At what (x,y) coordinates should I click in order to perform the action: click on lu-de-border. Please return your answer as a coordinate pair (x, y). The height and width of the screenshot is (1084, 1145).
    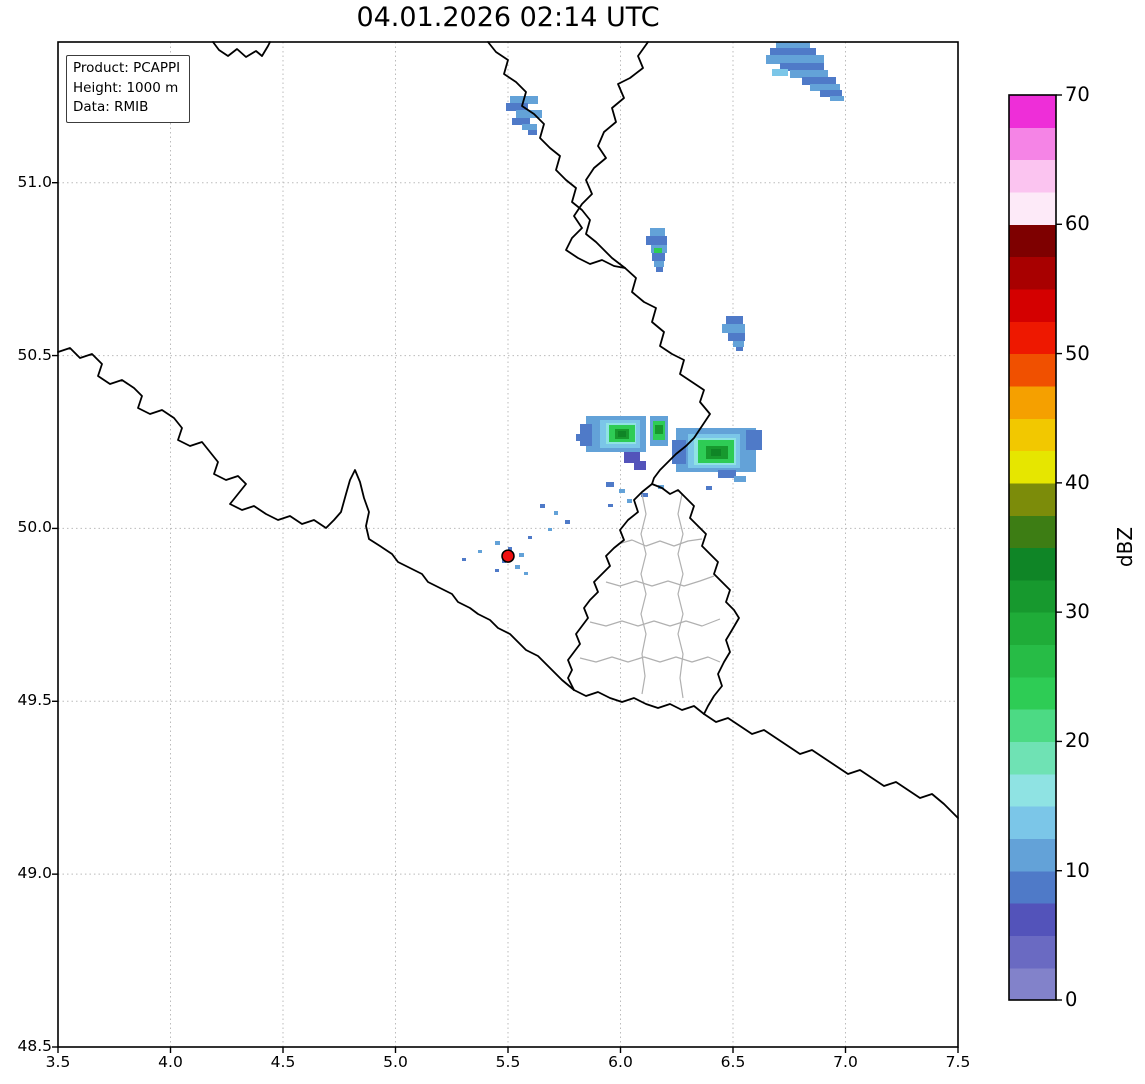
    Looking at the image, I should click on (695, 599).